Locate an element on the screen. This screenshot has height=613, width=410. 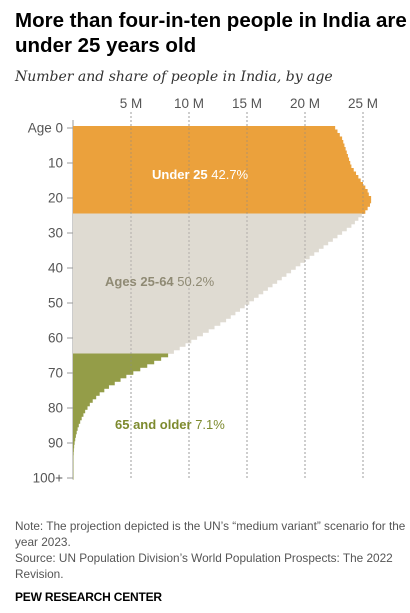
group-label-0: Under 25 42.7% is located at coordinates (200, 174).